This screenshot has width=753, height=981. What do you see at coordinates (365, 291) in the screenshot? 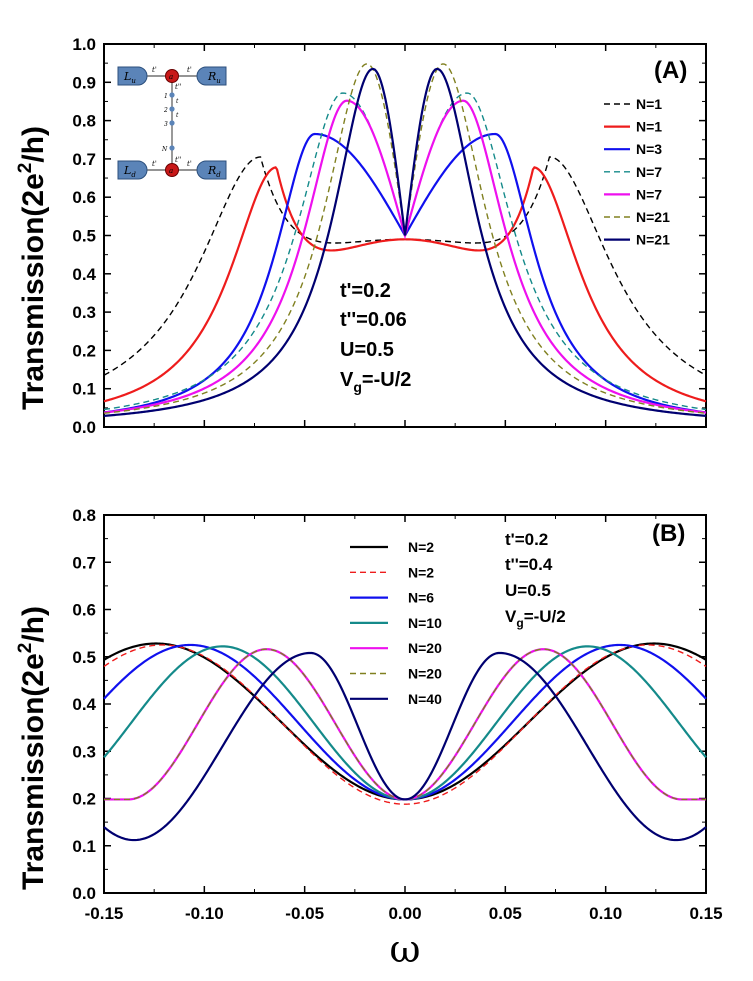
I see `param-t-prime-a: t'=0.2` at bounding box center [365, 291].